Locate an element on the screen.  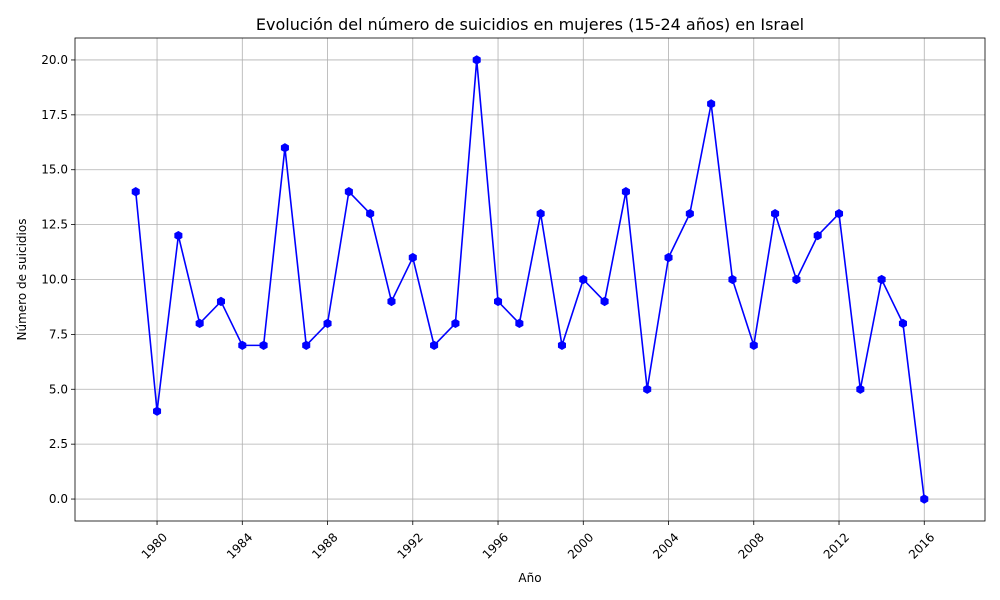
y-tick-label: 12.5 is located at coordinates (54, 225).